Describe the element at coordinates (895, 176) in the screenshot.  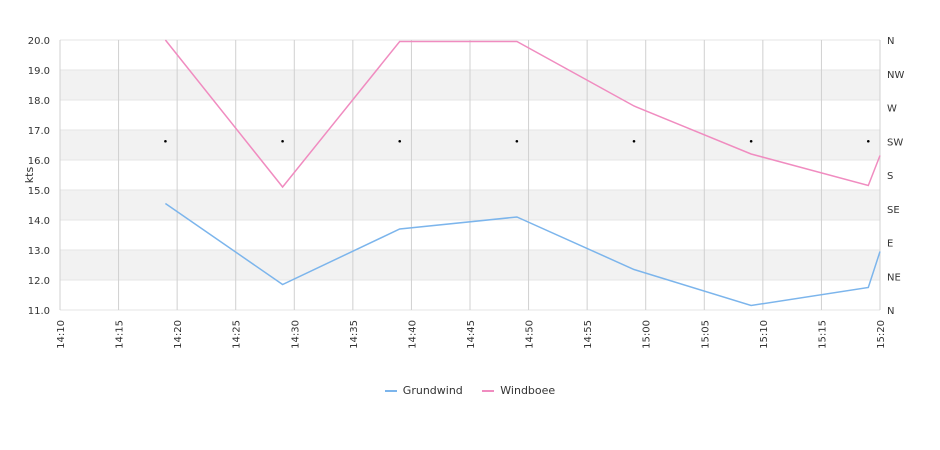
I see `y2-axis-direction-labels: N NE E SE S SW W NW N` at that location.